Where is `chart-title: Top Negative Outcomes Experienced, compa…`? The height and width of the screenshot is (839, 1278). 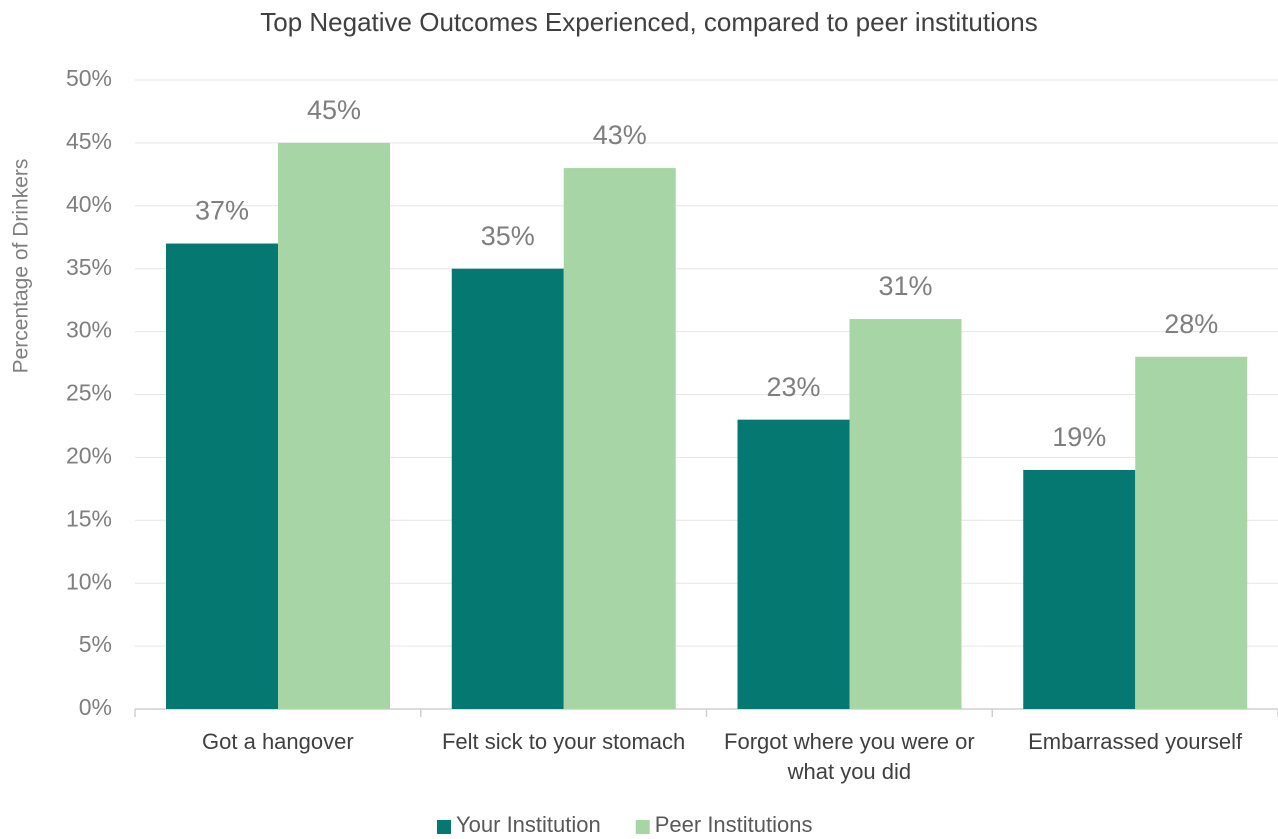
chart-title: Top Negative Outcomes Experienced, compa… is located at coordinates (649, 22).